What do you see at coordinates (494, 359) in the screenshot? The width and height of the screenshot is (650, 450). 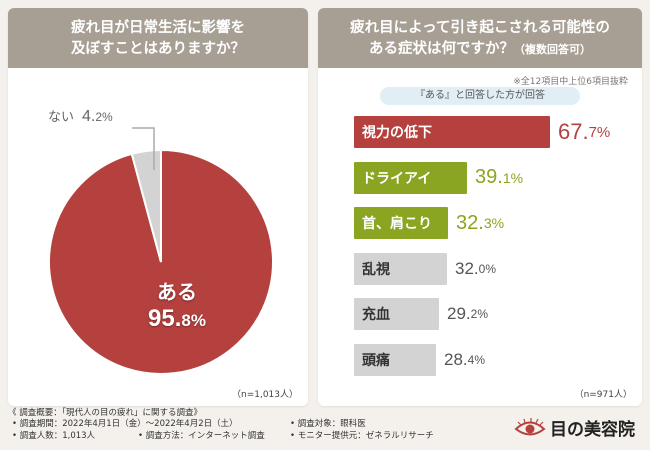 I see `bar-row-headache: 頭痛 28. 4%` at bounding box center [494, 359].